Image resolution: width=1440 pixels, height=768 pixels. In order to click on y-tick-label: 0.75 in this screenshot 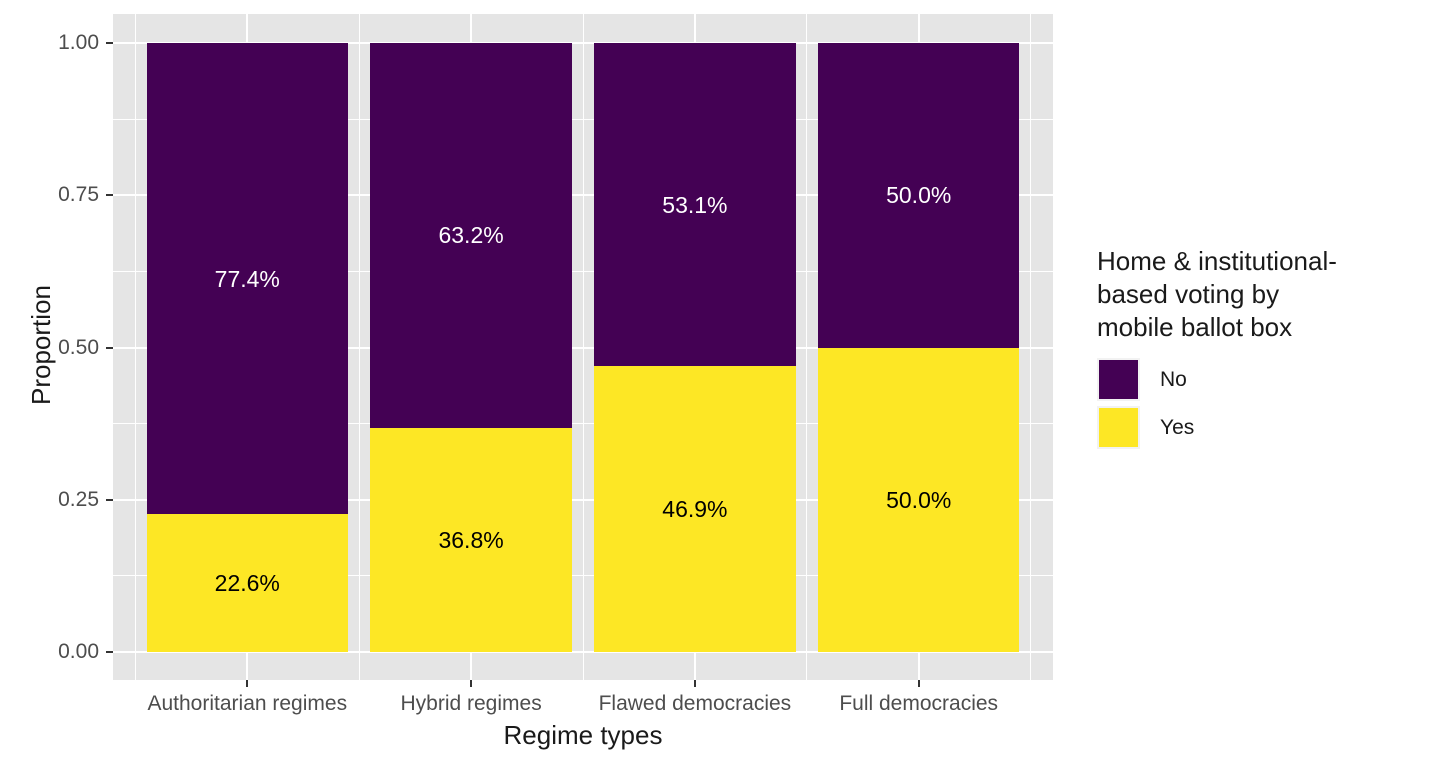, I will do `click(78, 195)`.